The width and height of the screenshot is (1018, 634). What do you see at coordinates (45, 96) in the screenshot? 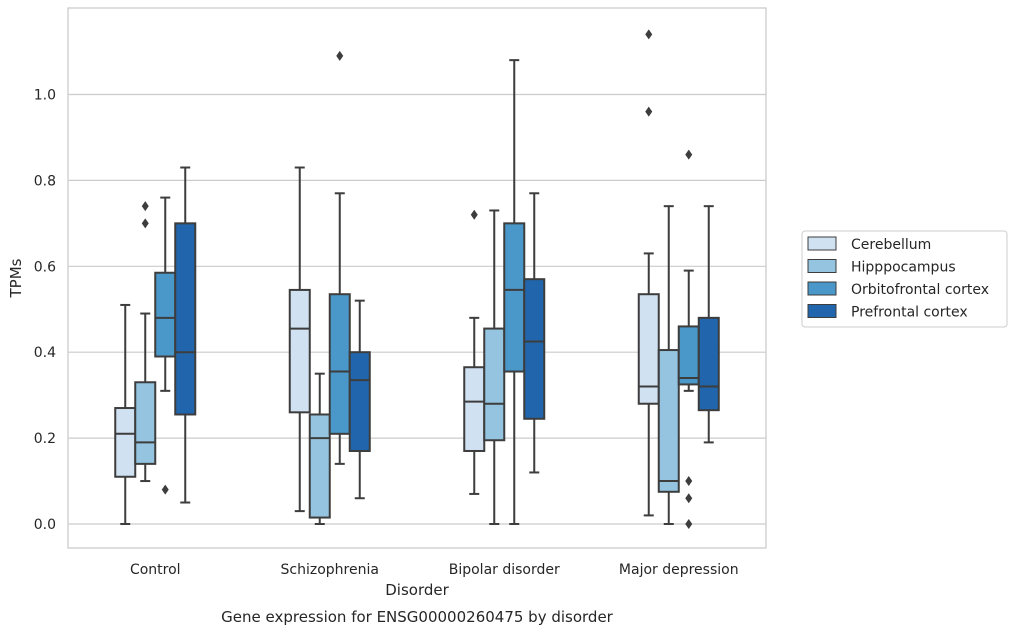
I see `y-tick-label: 1.0` at bounding box center [45, 96].